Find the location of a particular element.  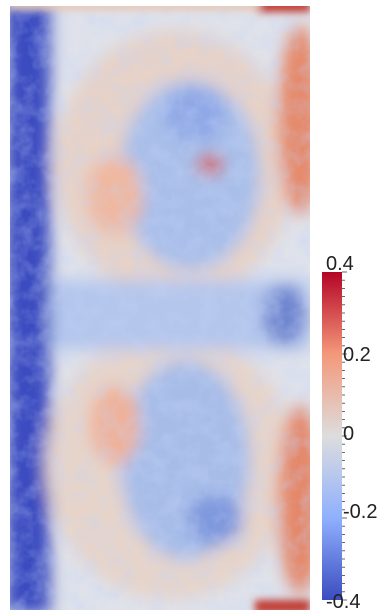

colorbar-ticks is located at coordinates (344, 436).